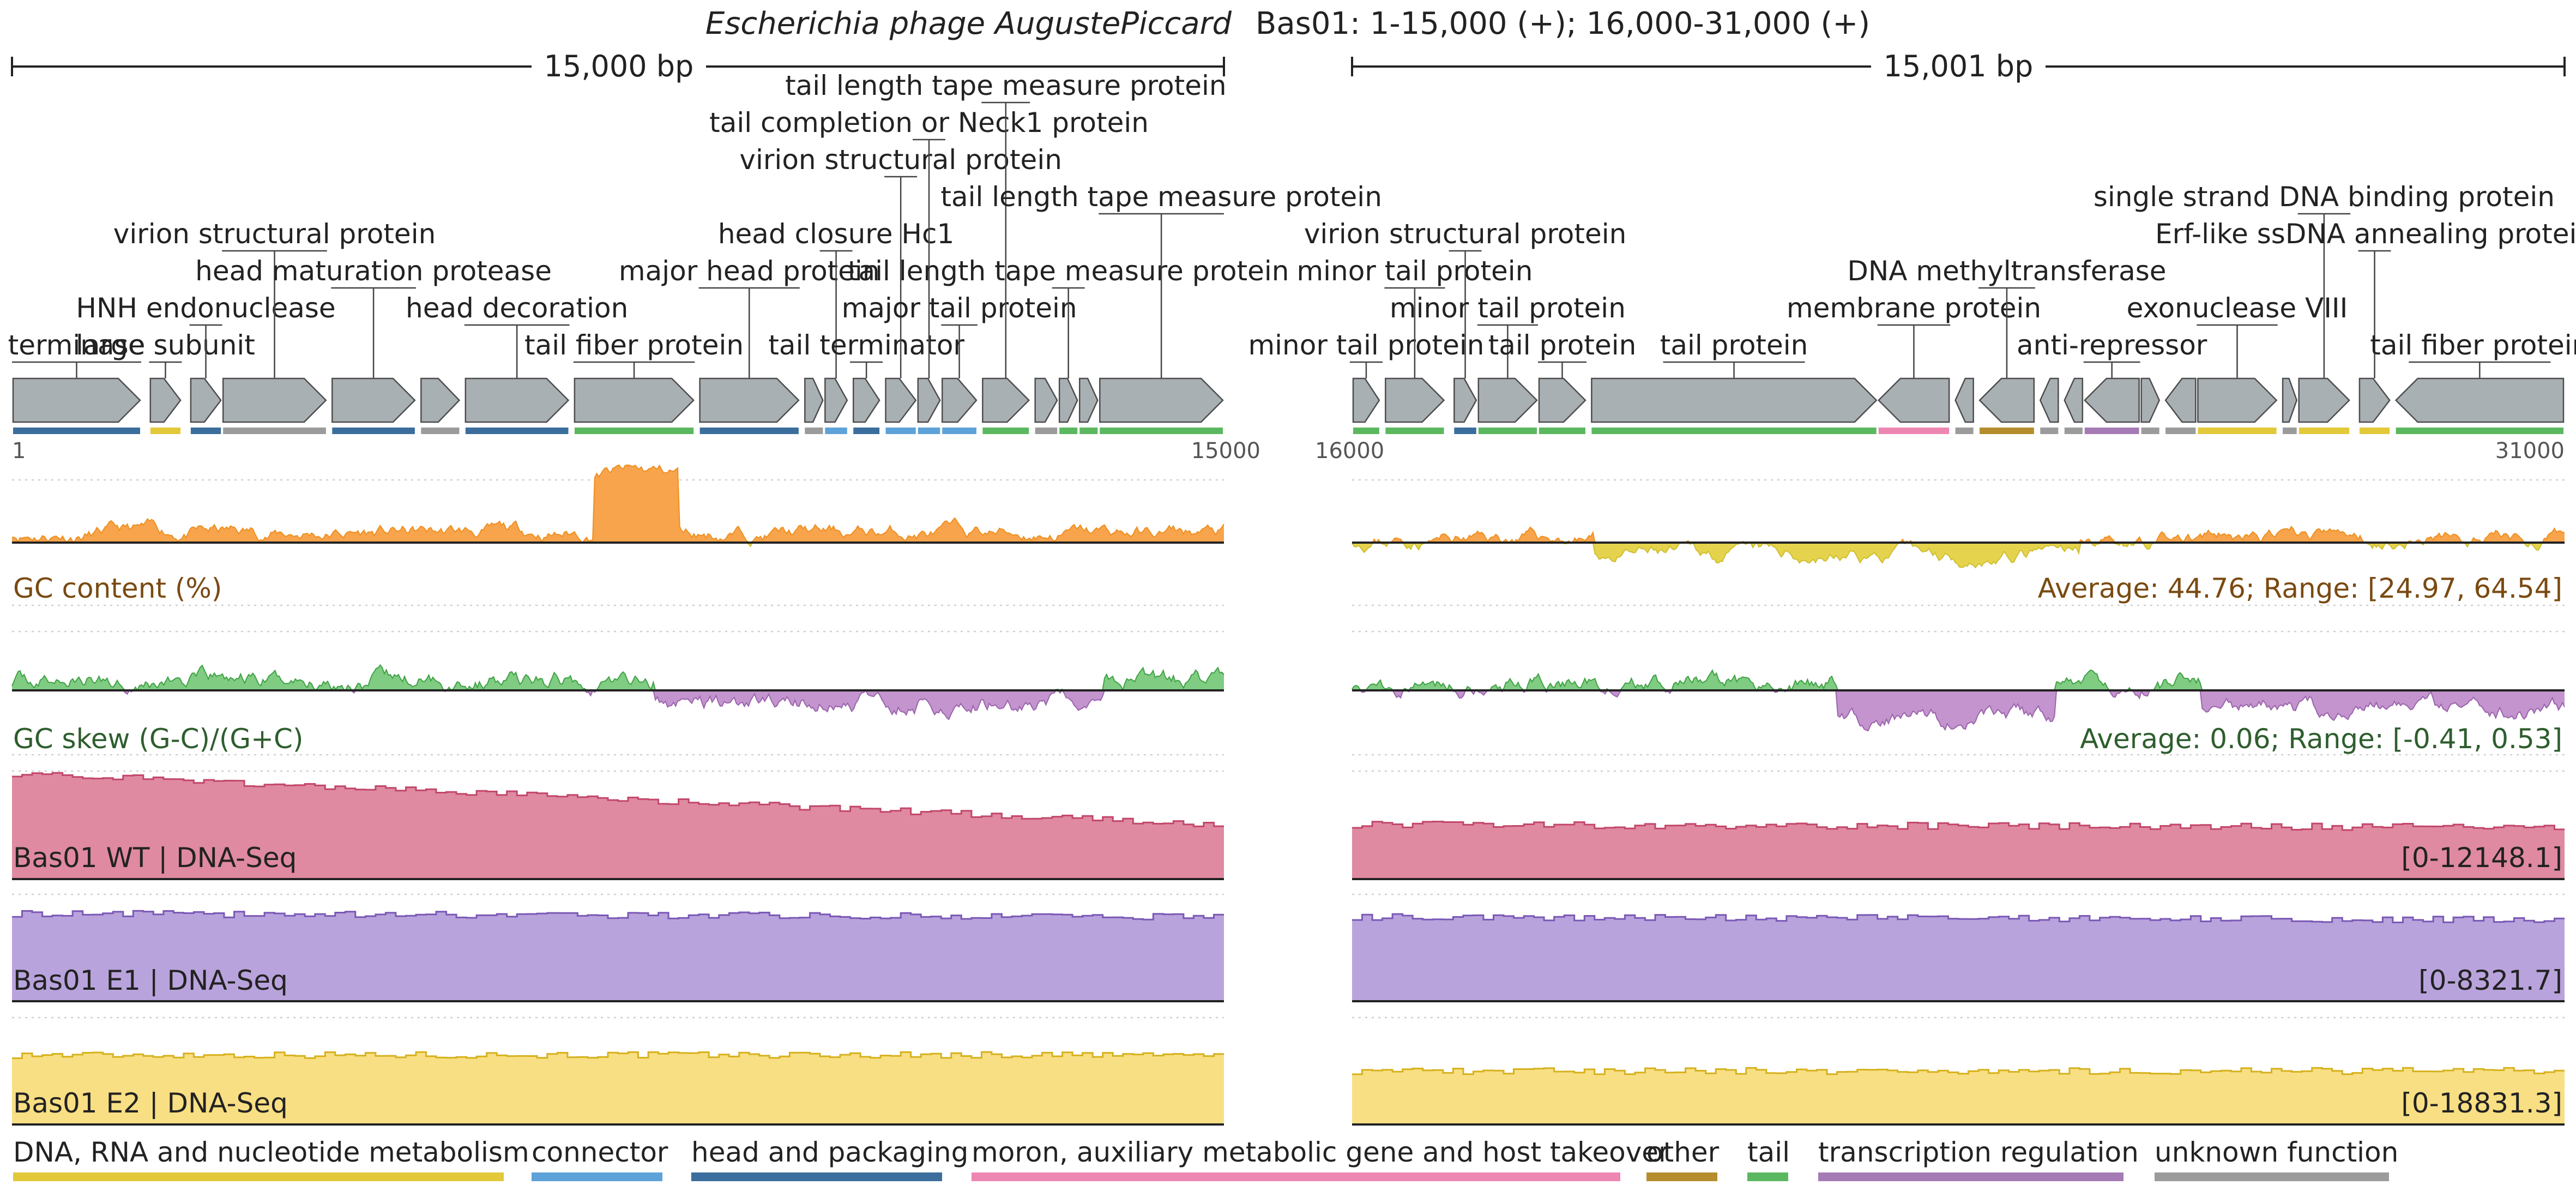 The image size is (2576, 1197). What do you see at coordinates (1914, 308) in the screenshot?
I see `gene-label-membrane-protein: membrane protein` at bounding box center [1914, 308].